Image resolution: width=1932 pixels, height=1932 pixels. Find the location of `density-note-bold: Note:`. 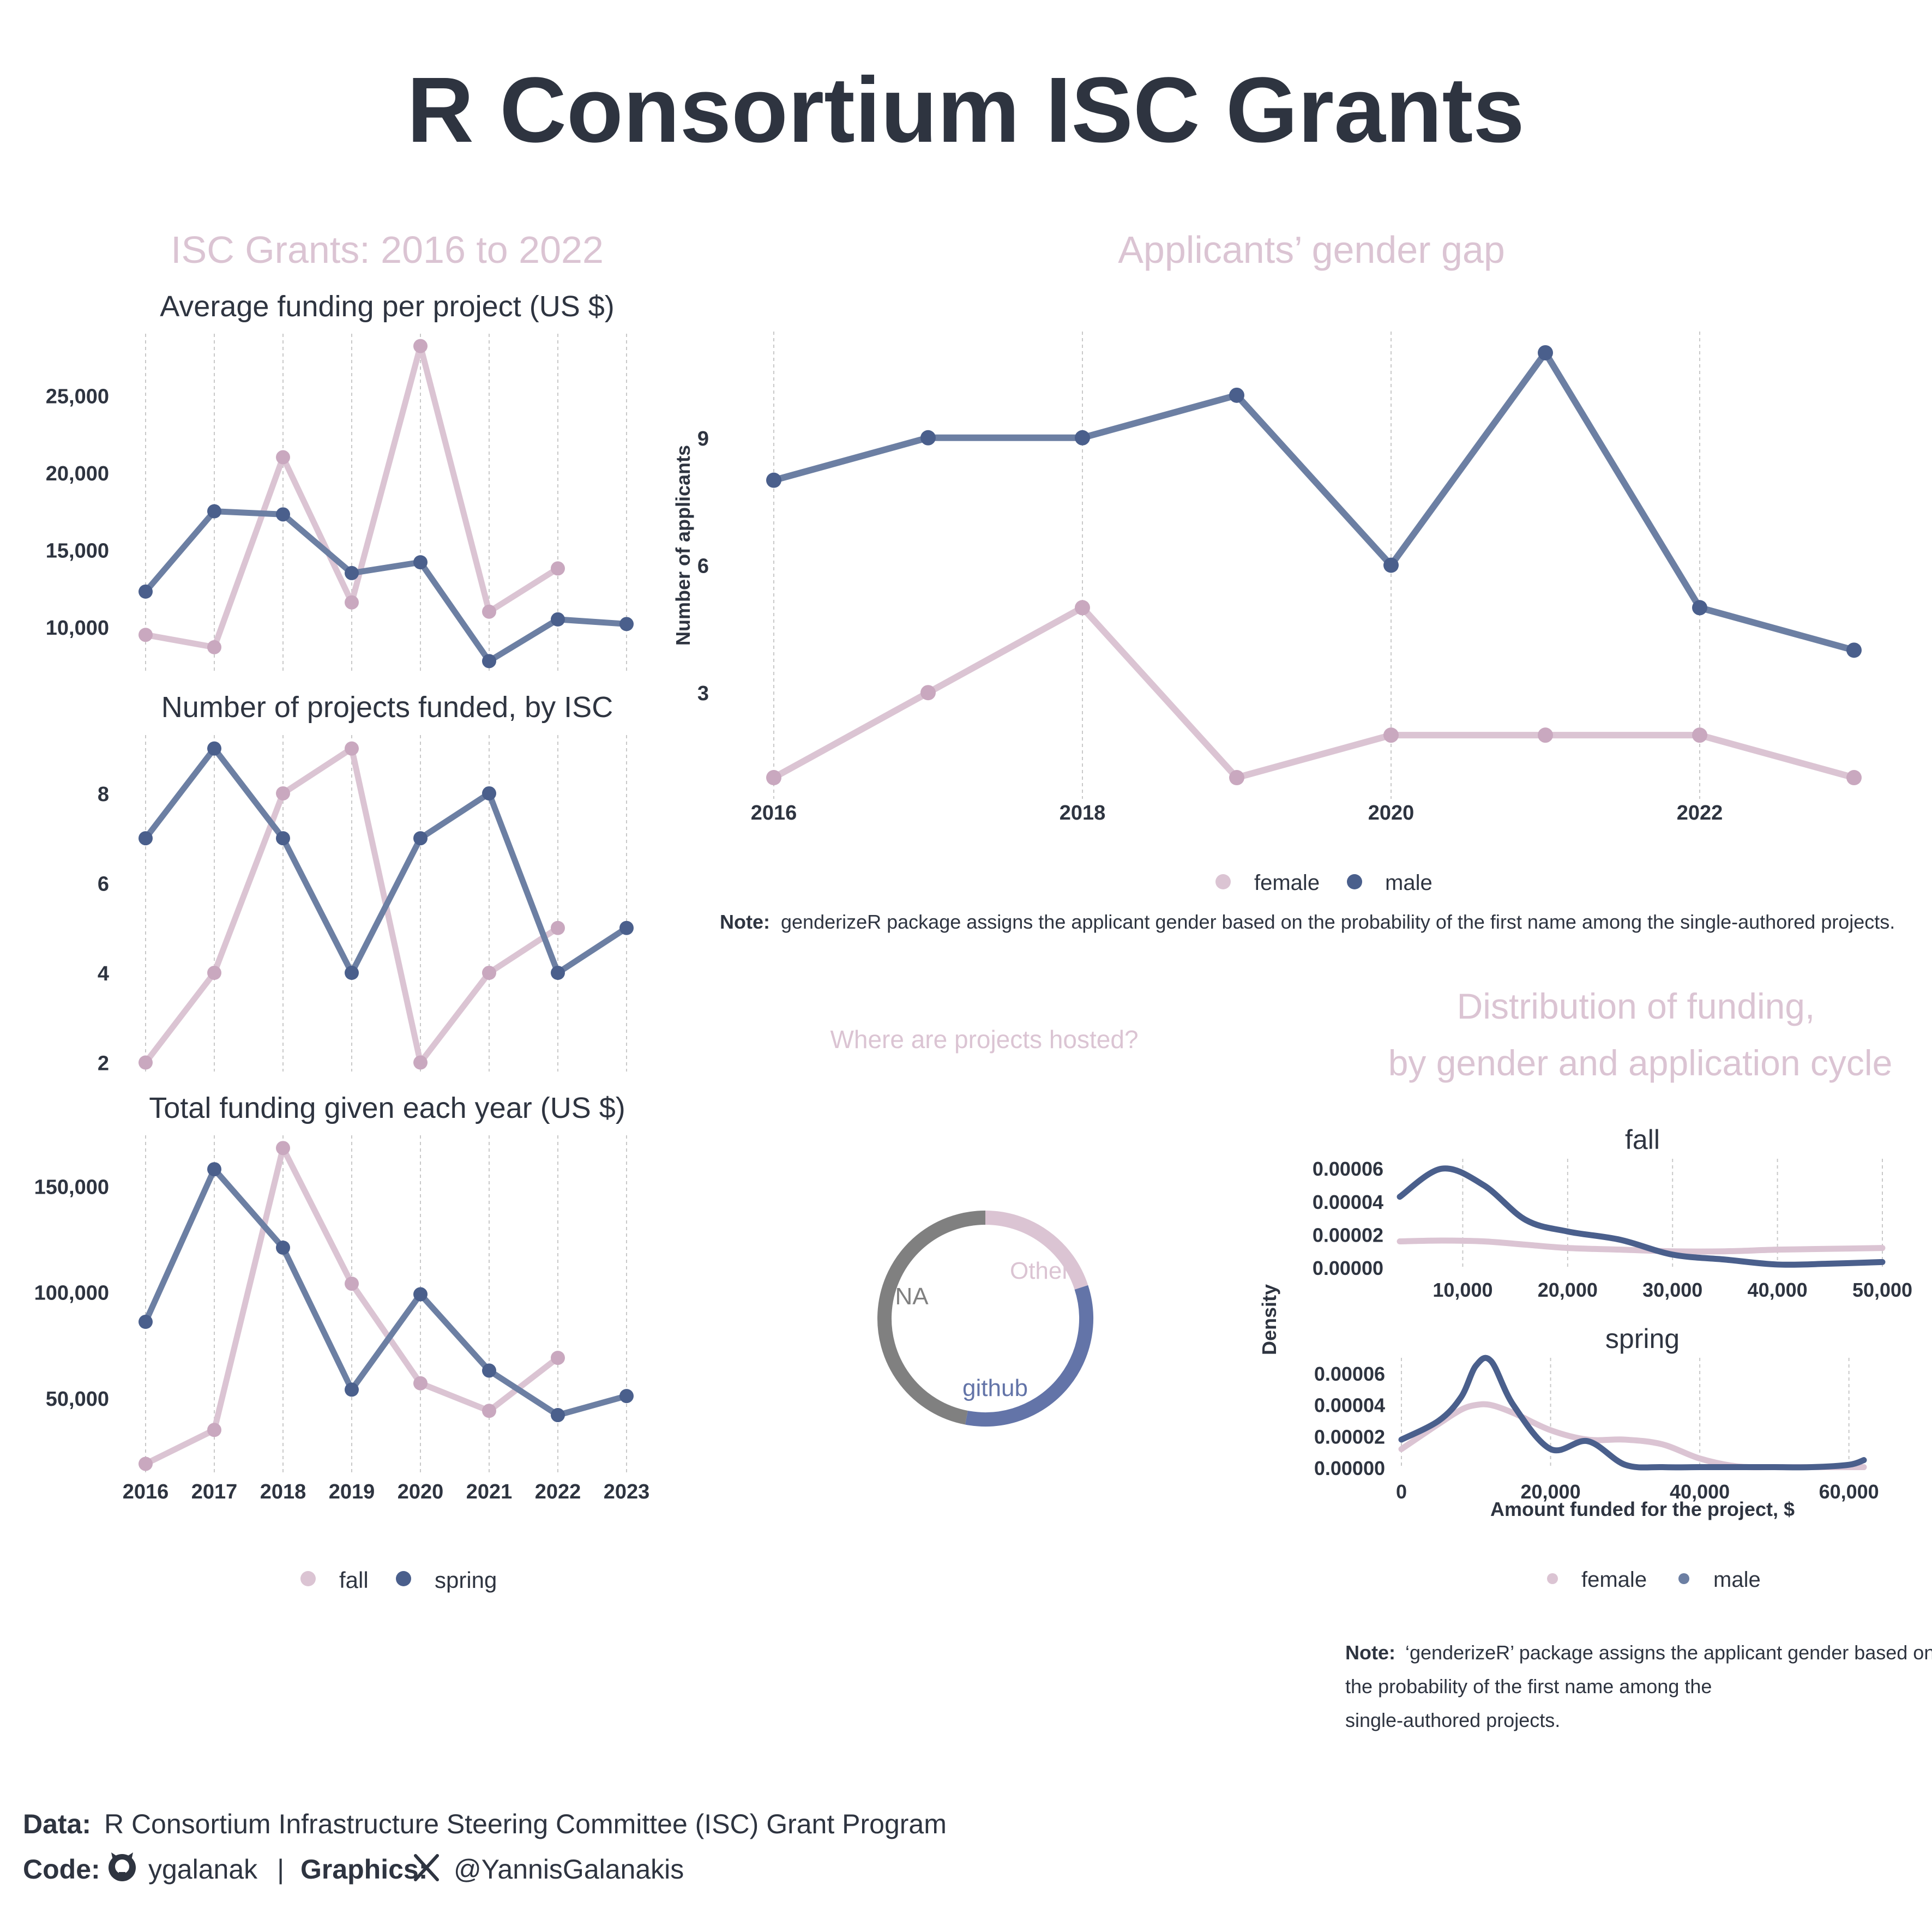

density-note-bold: Note: is located at coordinates (1370, 1652).